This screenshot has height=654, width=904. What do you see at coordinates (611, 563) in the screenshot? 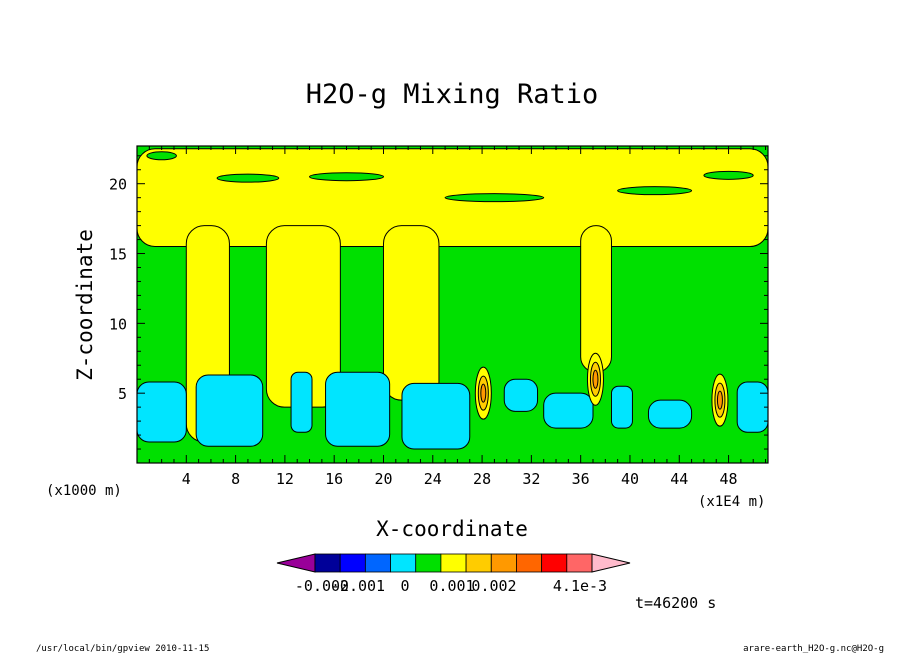
I see `colorbar-max-arrow` at bounding box center [611, 563].